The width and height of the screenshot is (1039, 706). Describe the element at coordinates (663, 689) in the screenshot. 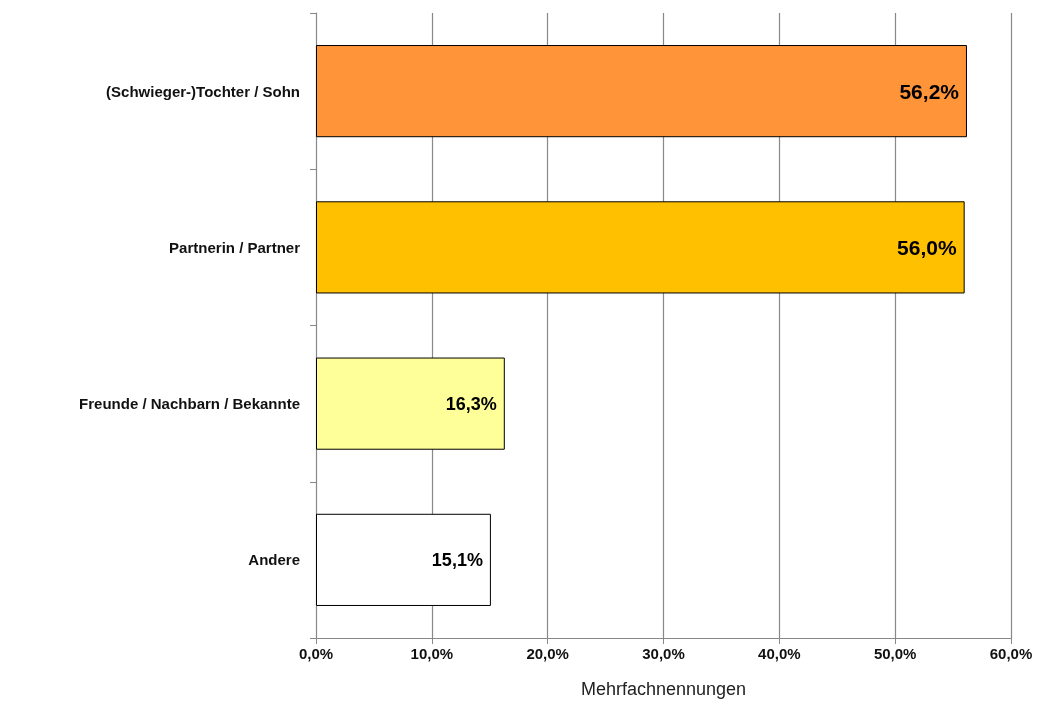

I see `x-axis-title: Mehrfachnennungen` at that location.